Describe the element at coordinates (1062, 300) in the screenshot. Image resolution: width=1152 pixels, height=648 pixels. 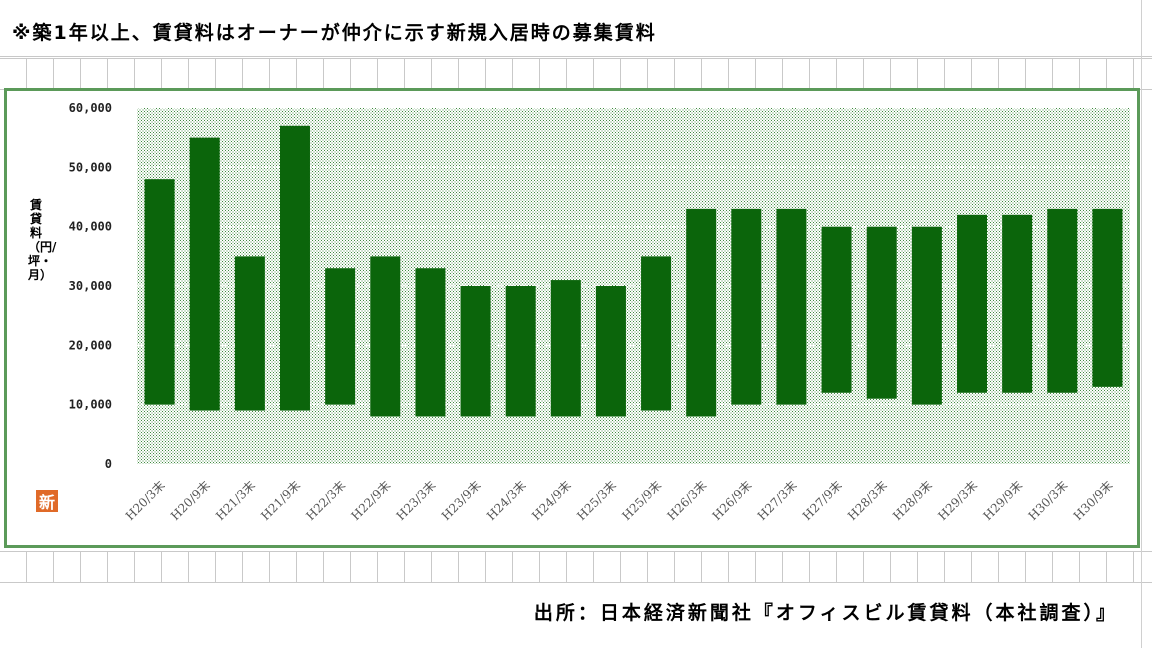
I see `bar-H30/3末` at that location.